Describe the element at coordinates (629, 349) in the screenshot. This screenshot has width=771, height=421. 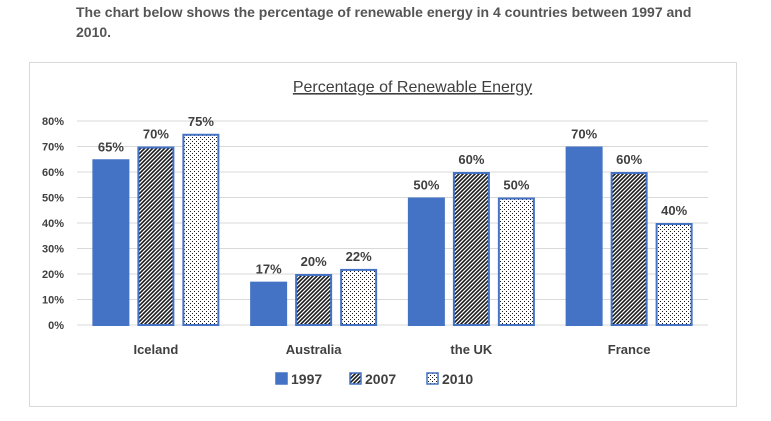
I see `x-category-label: France` at that location.